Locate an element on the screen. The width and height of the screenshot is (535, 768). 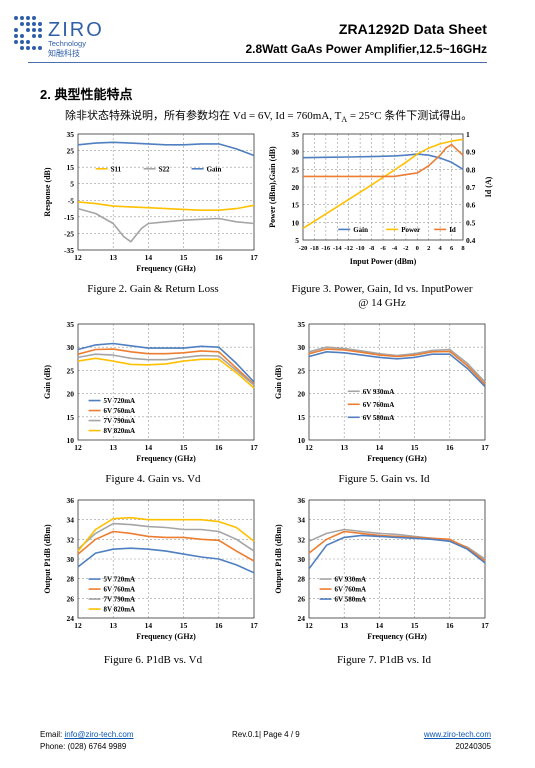
y-tick-label: 28 is located at coordinates (302, 579).